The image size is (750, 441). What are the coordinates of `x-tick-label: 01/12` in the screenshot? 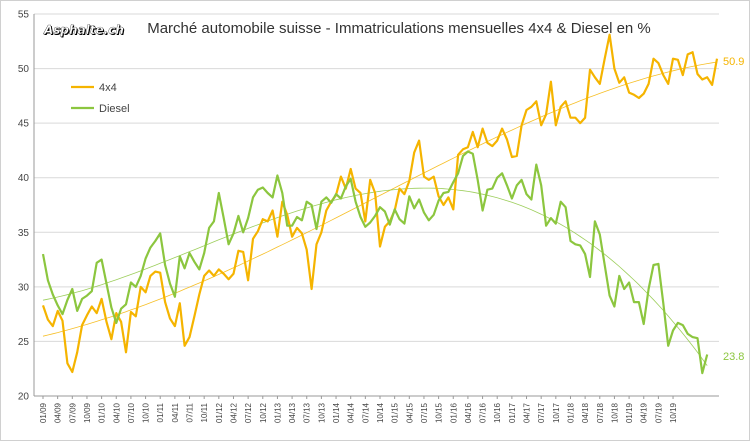 It's located at (219, 412).